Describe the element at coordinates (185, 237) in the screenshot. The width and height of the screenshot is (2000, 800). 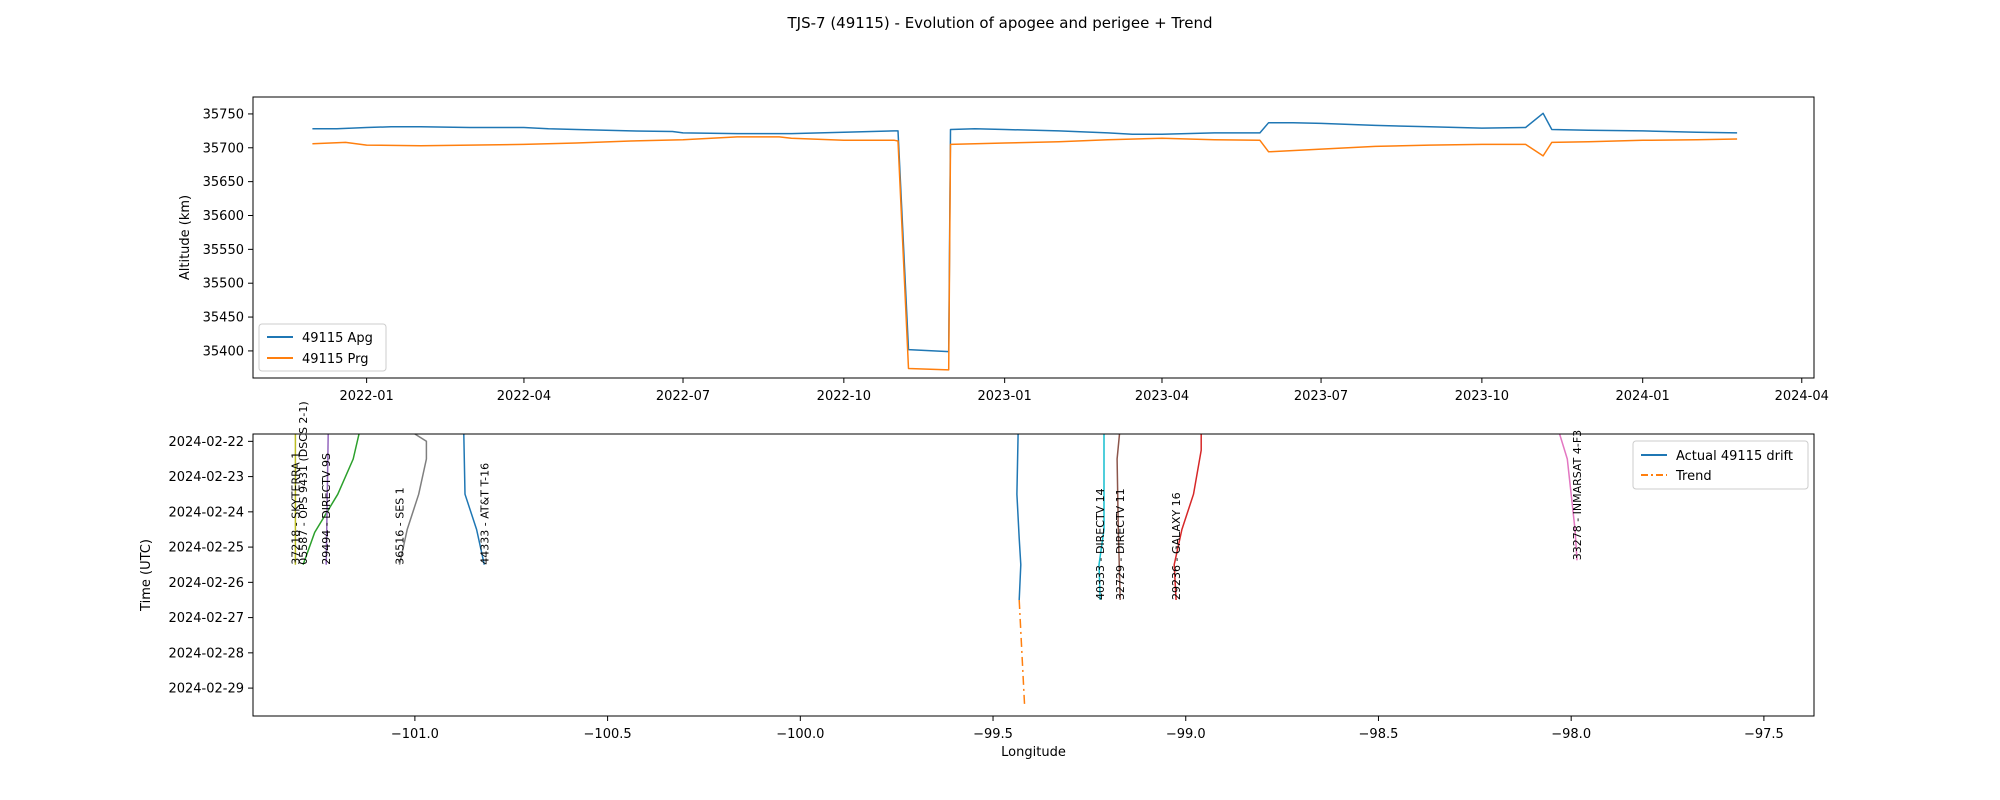
I see `y-axis-label: Altitude (km)` at that location.